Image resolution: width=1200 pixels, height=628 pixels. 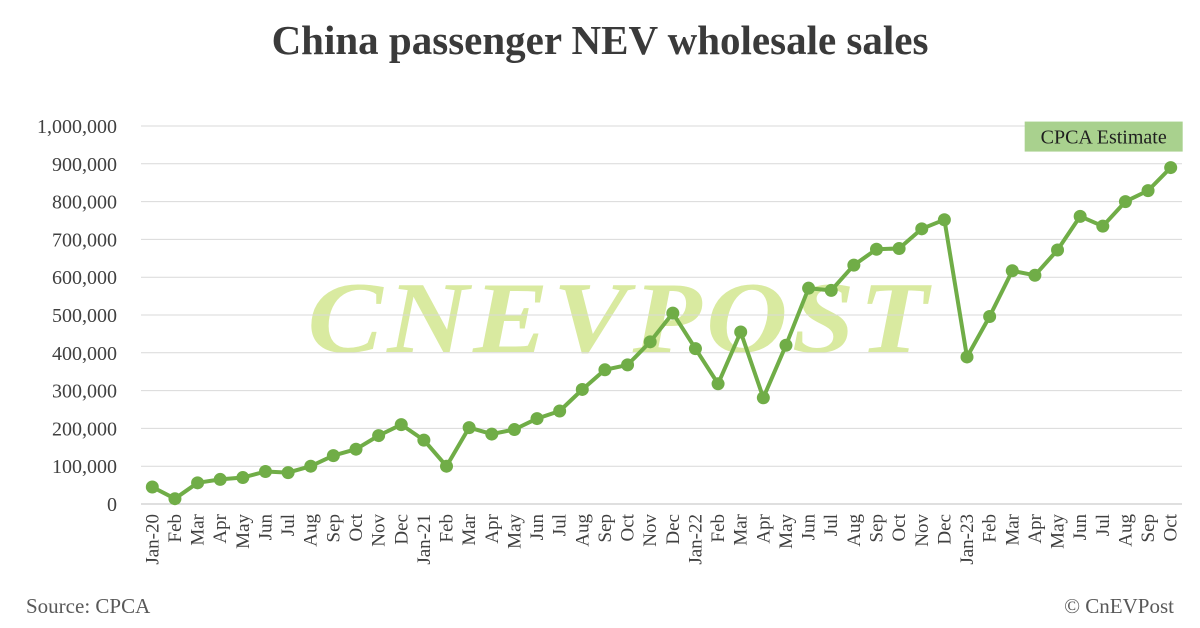 What do you see at coordinates (695, 539) in the screenshot?
I see `x-tick-label: Jan-22` at bounding box center [695, 539].